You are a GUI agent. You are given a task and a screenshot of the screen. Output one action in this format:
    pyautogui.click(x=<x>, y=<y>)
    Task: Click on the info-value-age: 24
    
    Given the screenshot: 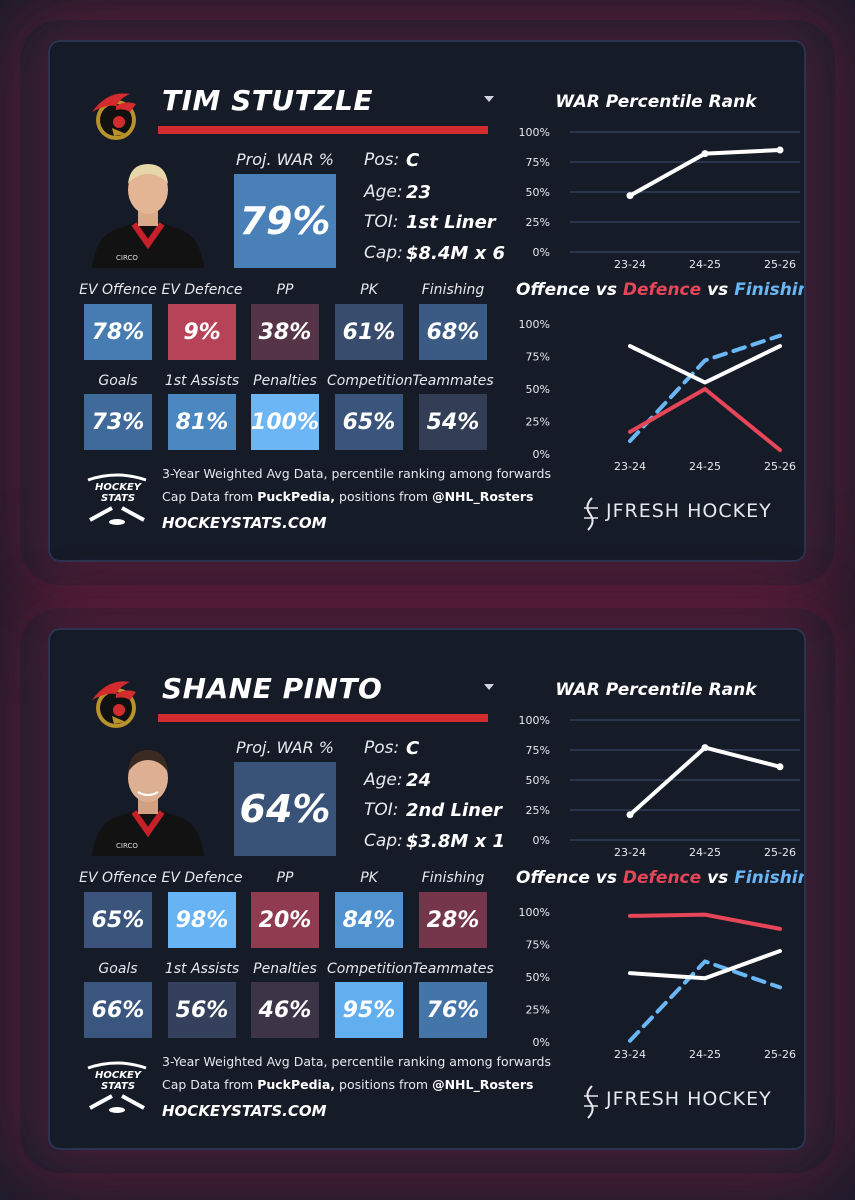 What is the action you would take?
    pyautogui.click(x=419, y=780)
    